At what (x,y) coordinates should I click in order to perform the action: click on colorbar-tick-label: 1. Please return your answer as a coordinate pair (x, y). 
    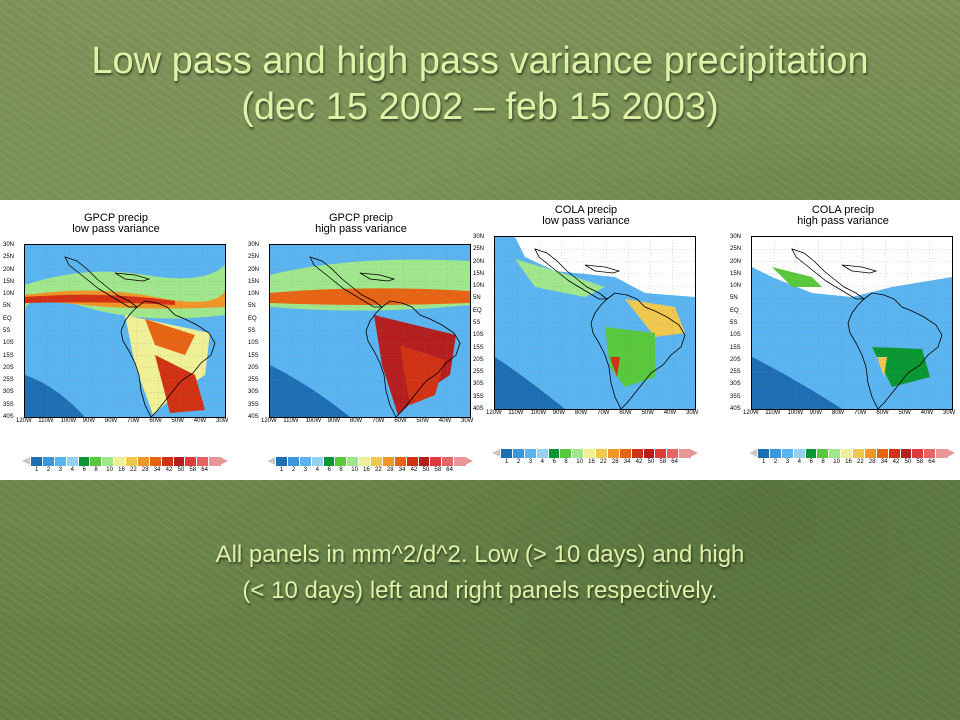
    Looking at the image, I should click on (282, 470).